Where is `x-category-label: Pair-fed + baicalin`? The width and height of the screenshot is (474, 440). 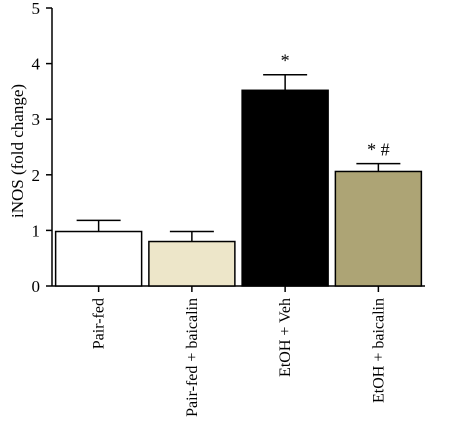
x-category-label: Pair-fed + baicalin is located at coordinates (192, 357).